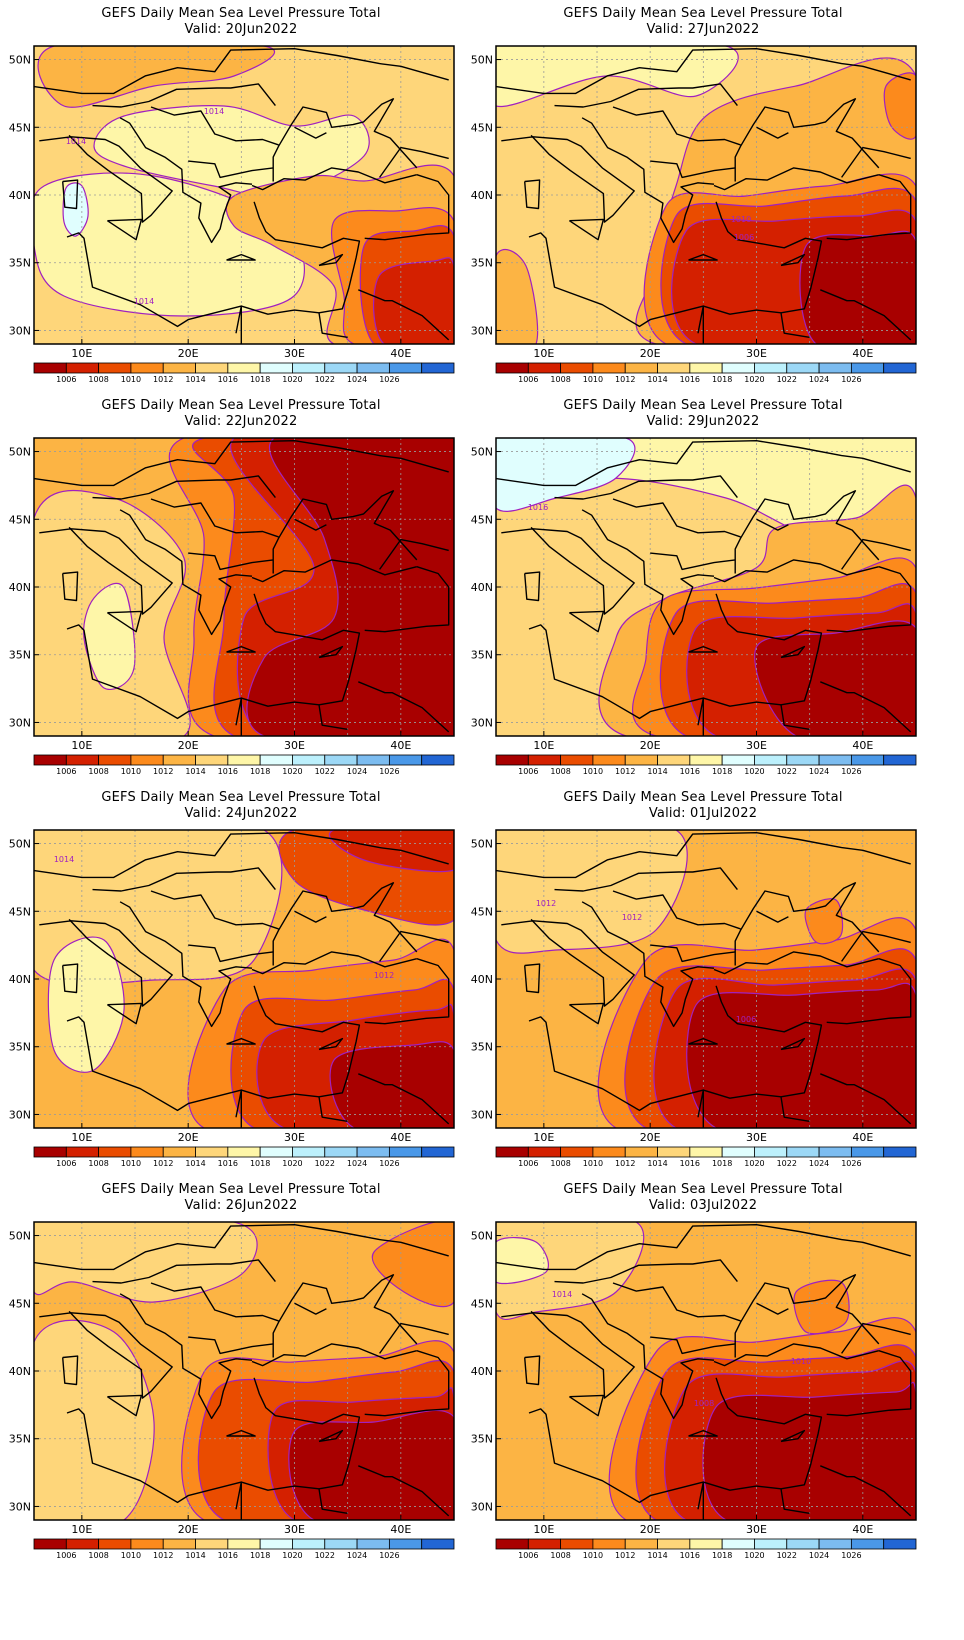 This screenshot has height=1640, width=964. Describe the element at coordinates (704, 1403) in the screenshot. I see `contour-label: 1008` at that location.